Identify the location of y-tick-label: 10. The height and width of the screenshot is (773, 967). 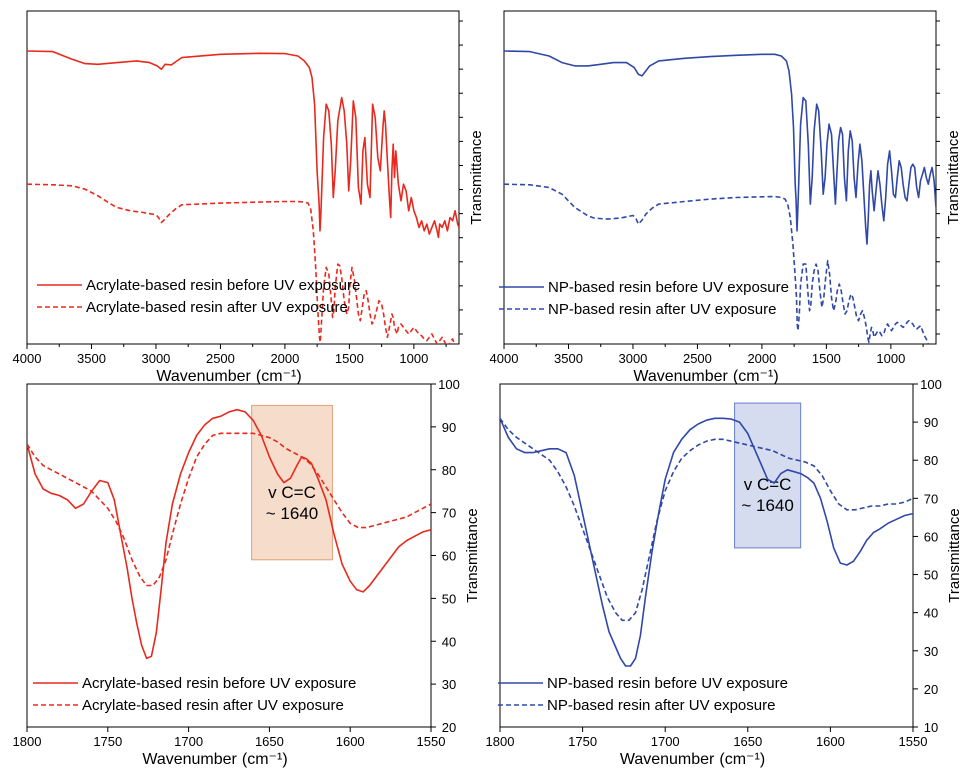
(931, 727).